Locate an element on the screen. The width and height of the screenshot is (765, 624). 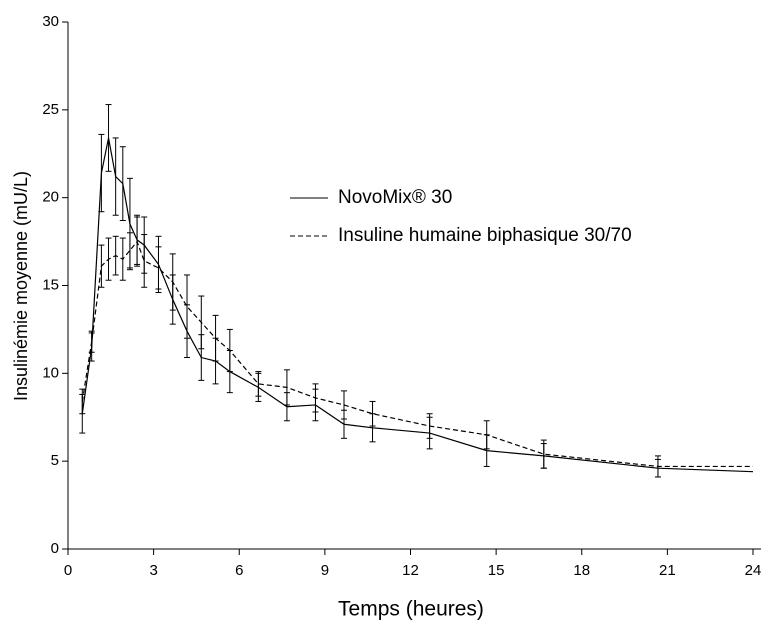
x-tick-label: 21 is located at coordinates (667, 570).